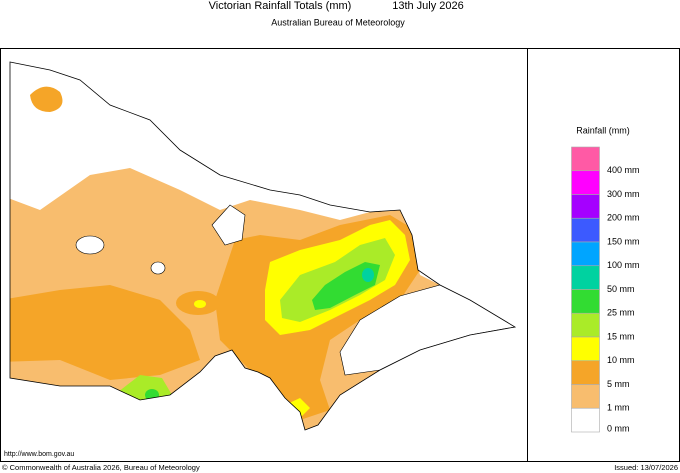 The height and width of the screenshot is (473, 680). What do you see at coordinates (623, 170) in the screenshot?
I see `legend-label: 400 mm` at bounding box center [623, 170].